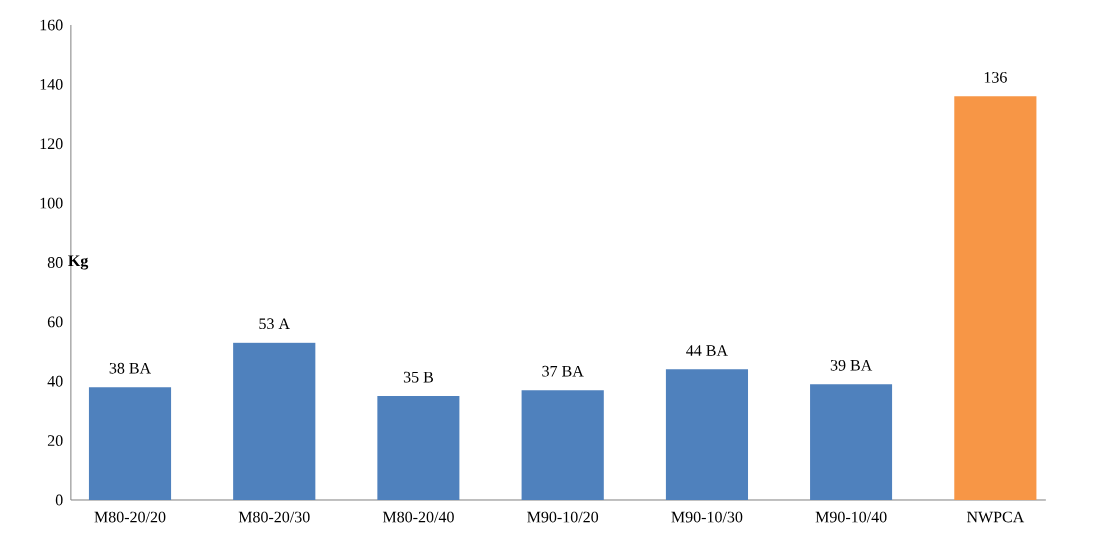 The width and height of the screenshot is (1109, 548). What do you see at coordinates (995, 77) in the screenshot?
I see `data-label: 136` at bounding box center [995, 77].